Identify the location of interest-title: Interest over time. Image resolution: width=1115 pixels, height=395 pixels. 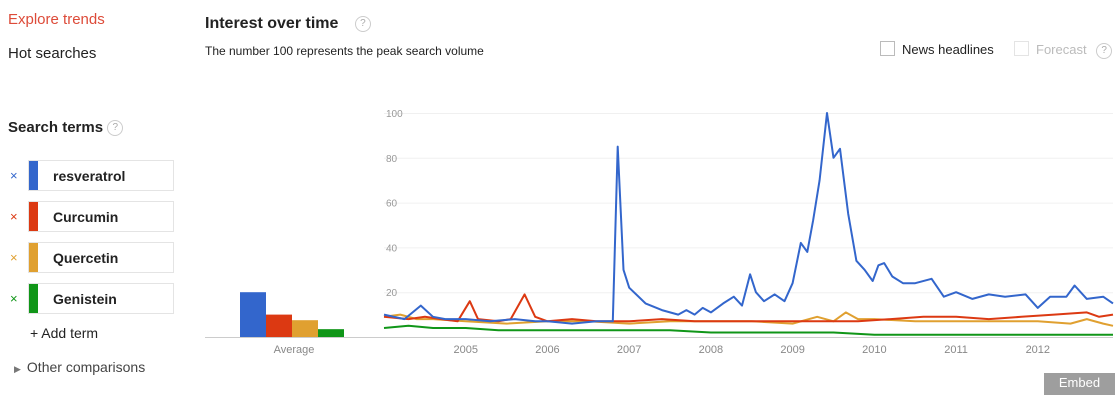
(272, 23).